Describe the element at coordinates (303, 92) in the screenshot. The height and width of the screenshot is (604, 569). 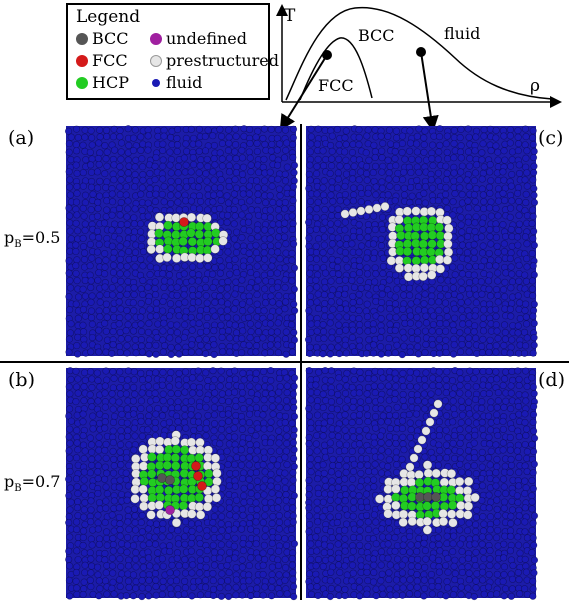
I see `arrow-to-panel-a` at that location.